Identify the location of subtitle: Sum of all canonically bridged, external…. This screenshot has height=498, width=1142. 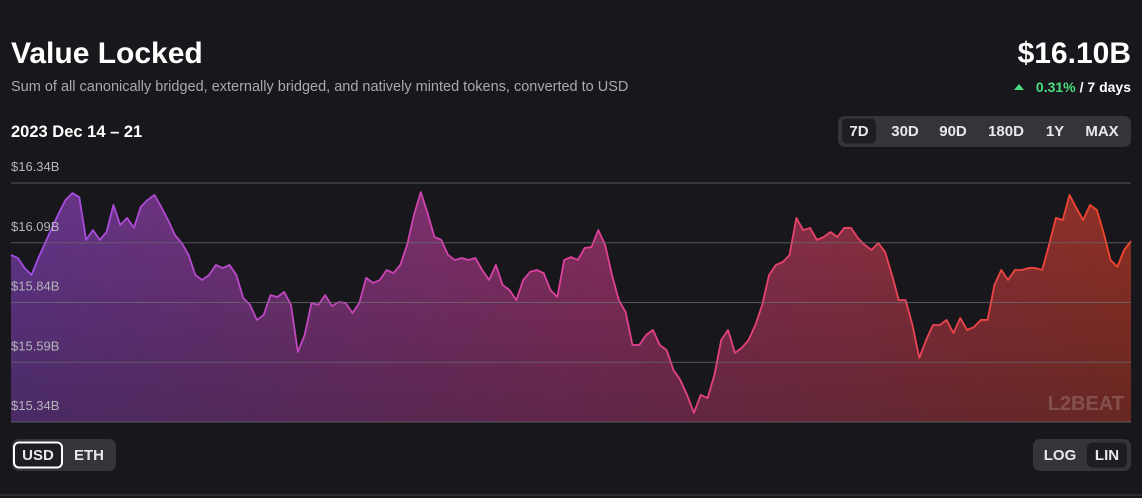
(319, 87).